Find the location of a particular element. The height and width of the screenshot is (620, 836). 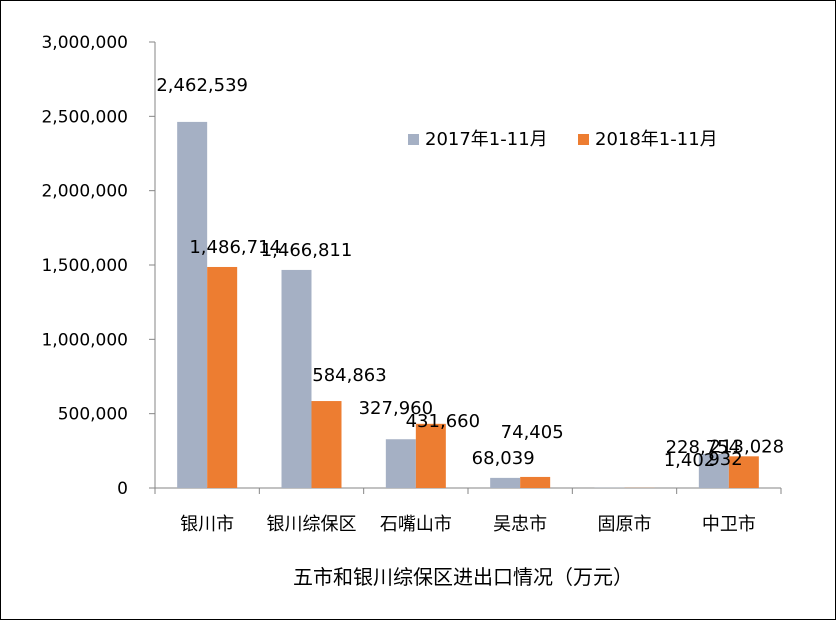

y-tick-label: 2,500,000 is located at coordinates (84, 117).